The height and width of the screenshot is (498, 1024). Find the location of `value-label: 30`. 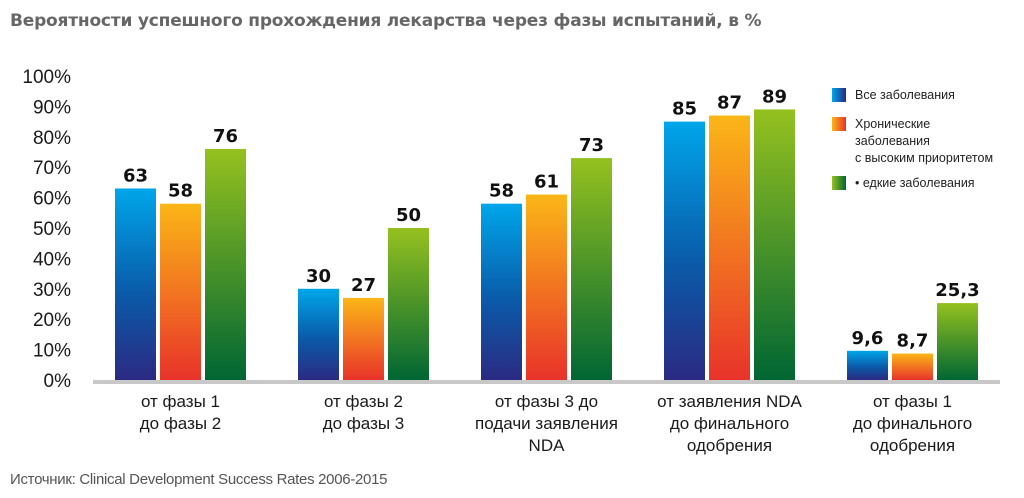

value-label: 30 is located at coordinates (318, 276).